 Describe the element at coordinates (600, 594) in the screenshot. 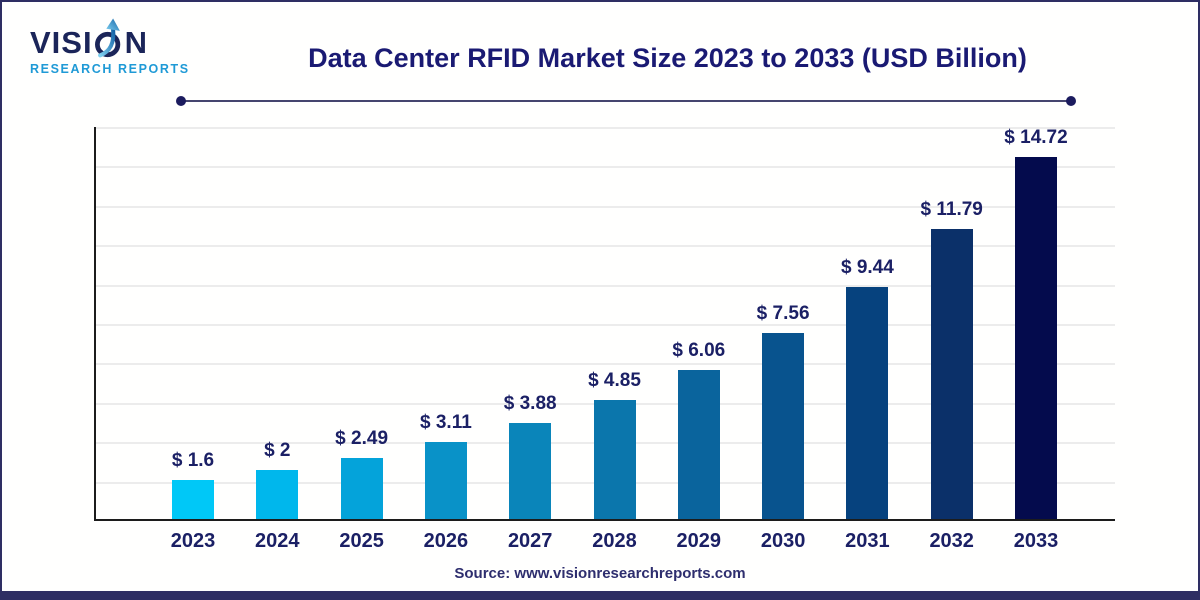

I see `bottom-accent-strip` at that location.